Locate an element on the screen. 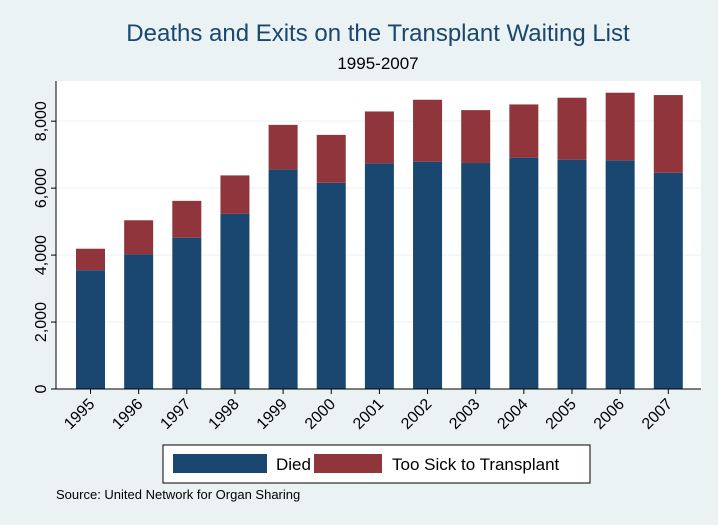  y-tick-label: 2,000 is located at coordinates (41, 322).